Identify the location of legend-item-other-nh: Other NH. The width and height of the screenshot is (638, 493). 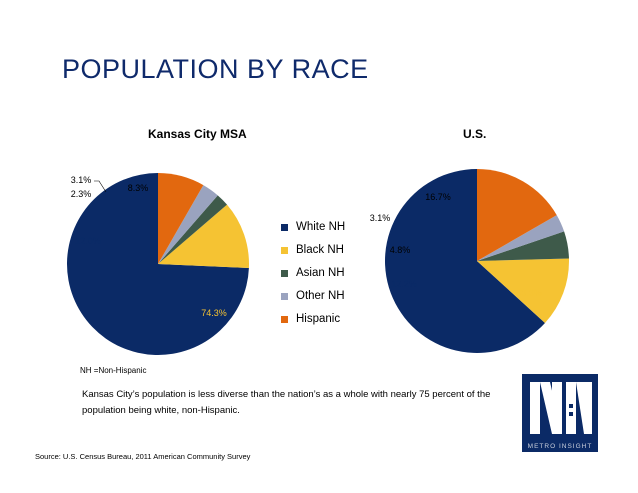
(313, 296).